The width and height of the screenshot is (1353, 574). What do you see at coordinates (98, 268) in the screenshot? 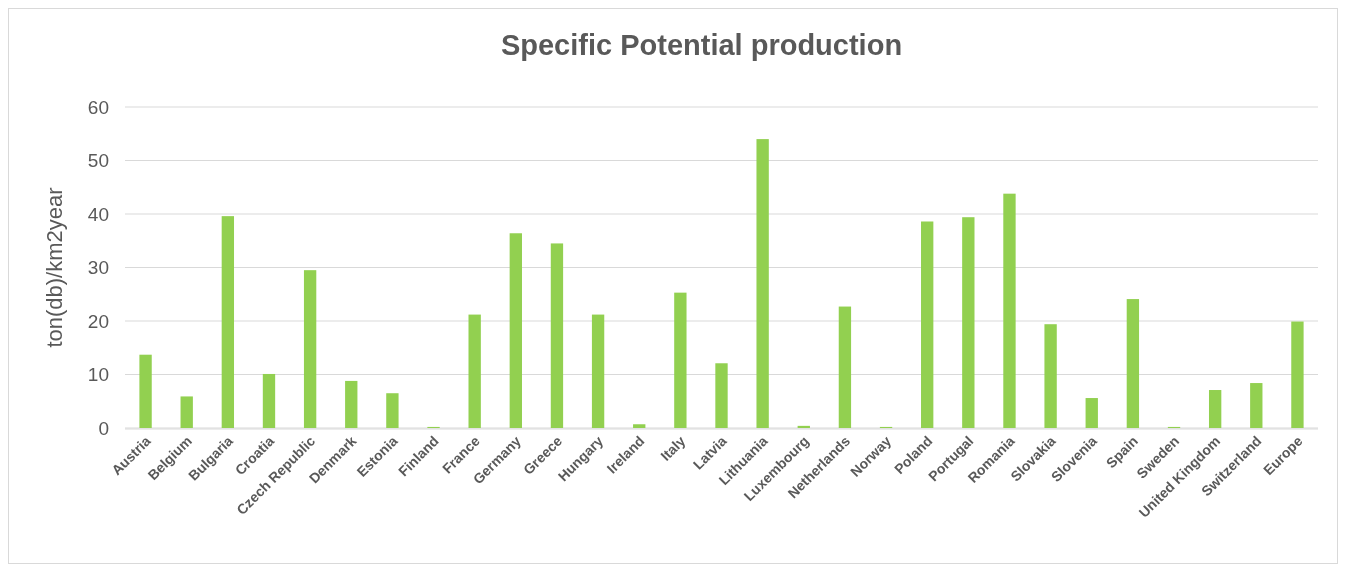
I see `y-tick-label: 30` at bounding box center [98, 268].